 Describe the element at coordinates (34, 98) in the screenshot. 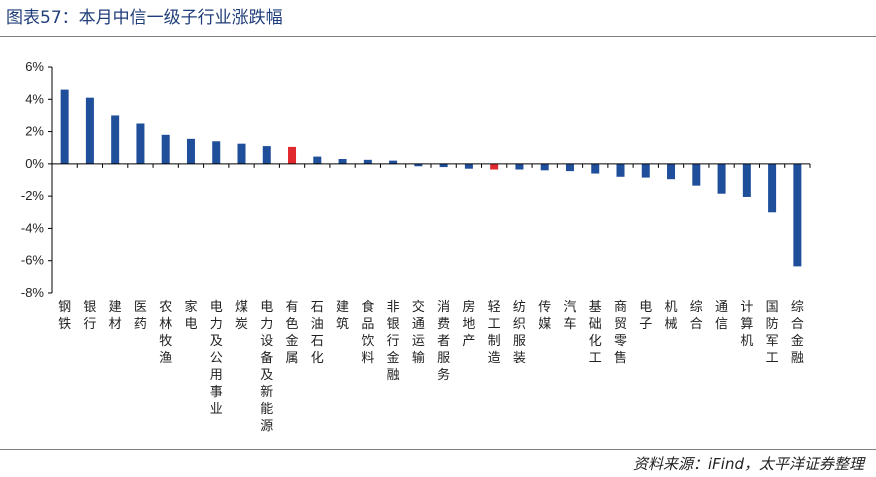

I see `y-tick-label: 4%` at that location.